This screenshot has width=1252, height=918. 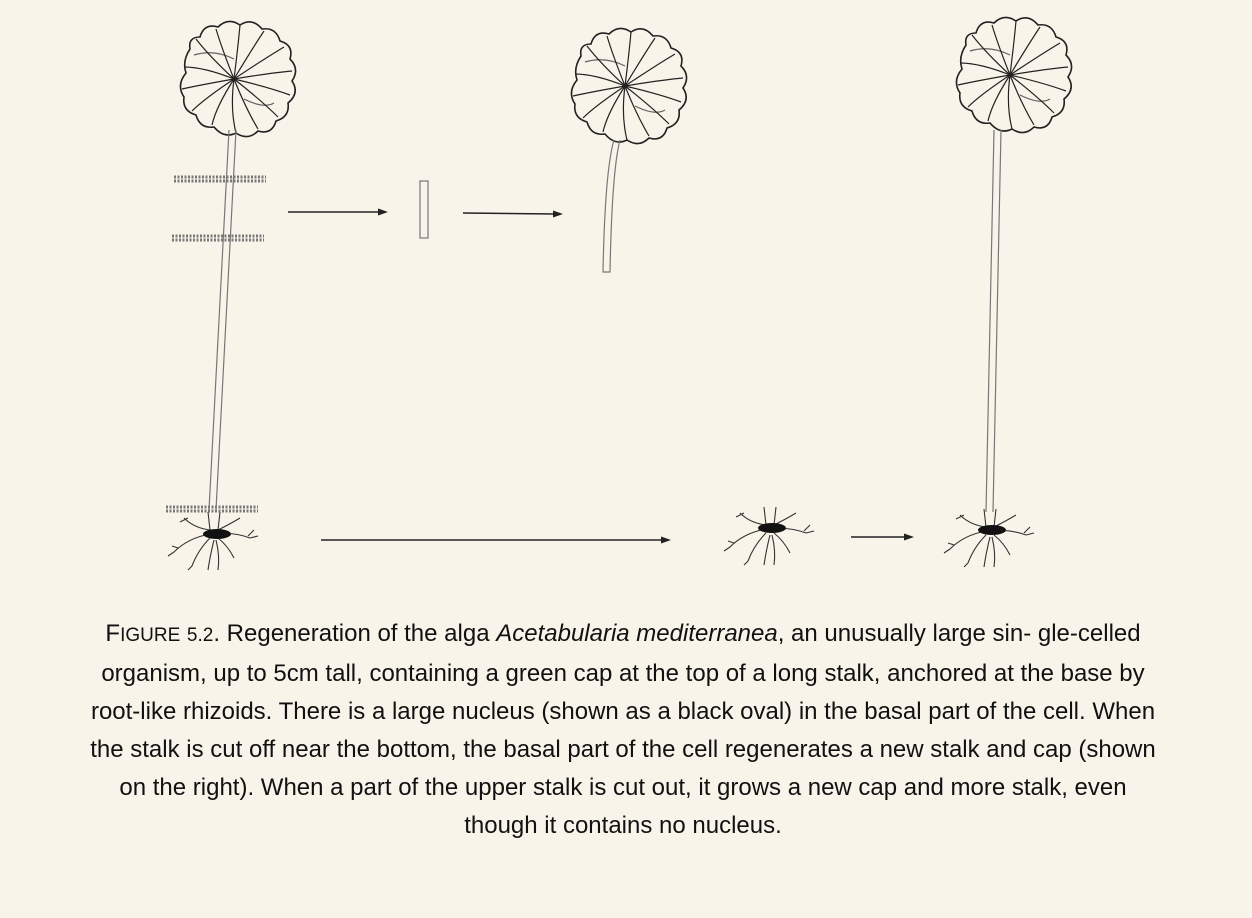 What do you see at coordinates (113, 633) in the screenshot?
I see `figure-label-initial: F` at bounding box center [113, 633].